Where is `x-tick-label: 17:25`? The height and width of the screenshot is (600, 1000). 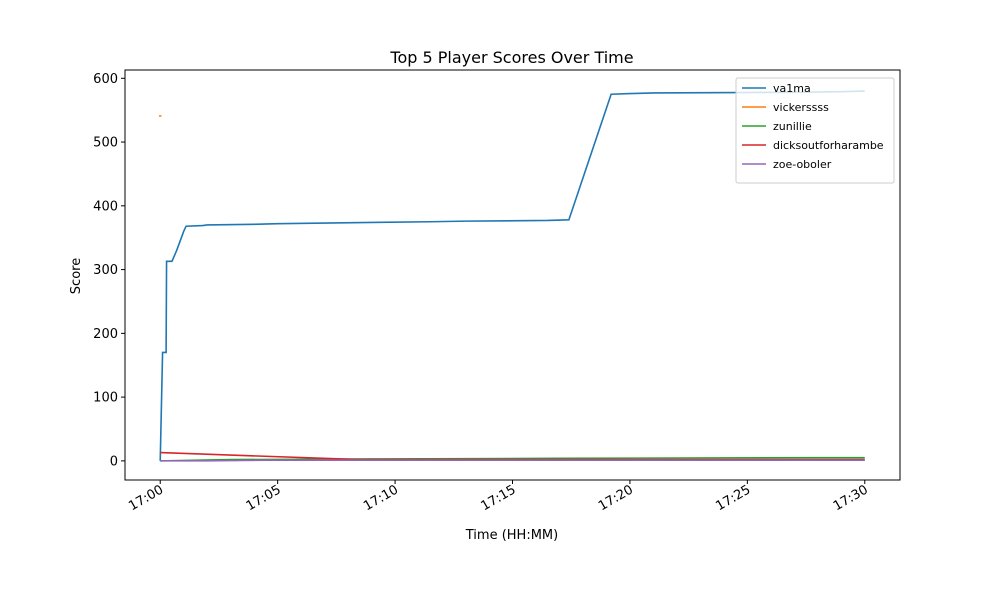 x-tick-label: 17:25 is located at coordinates (733, 498).